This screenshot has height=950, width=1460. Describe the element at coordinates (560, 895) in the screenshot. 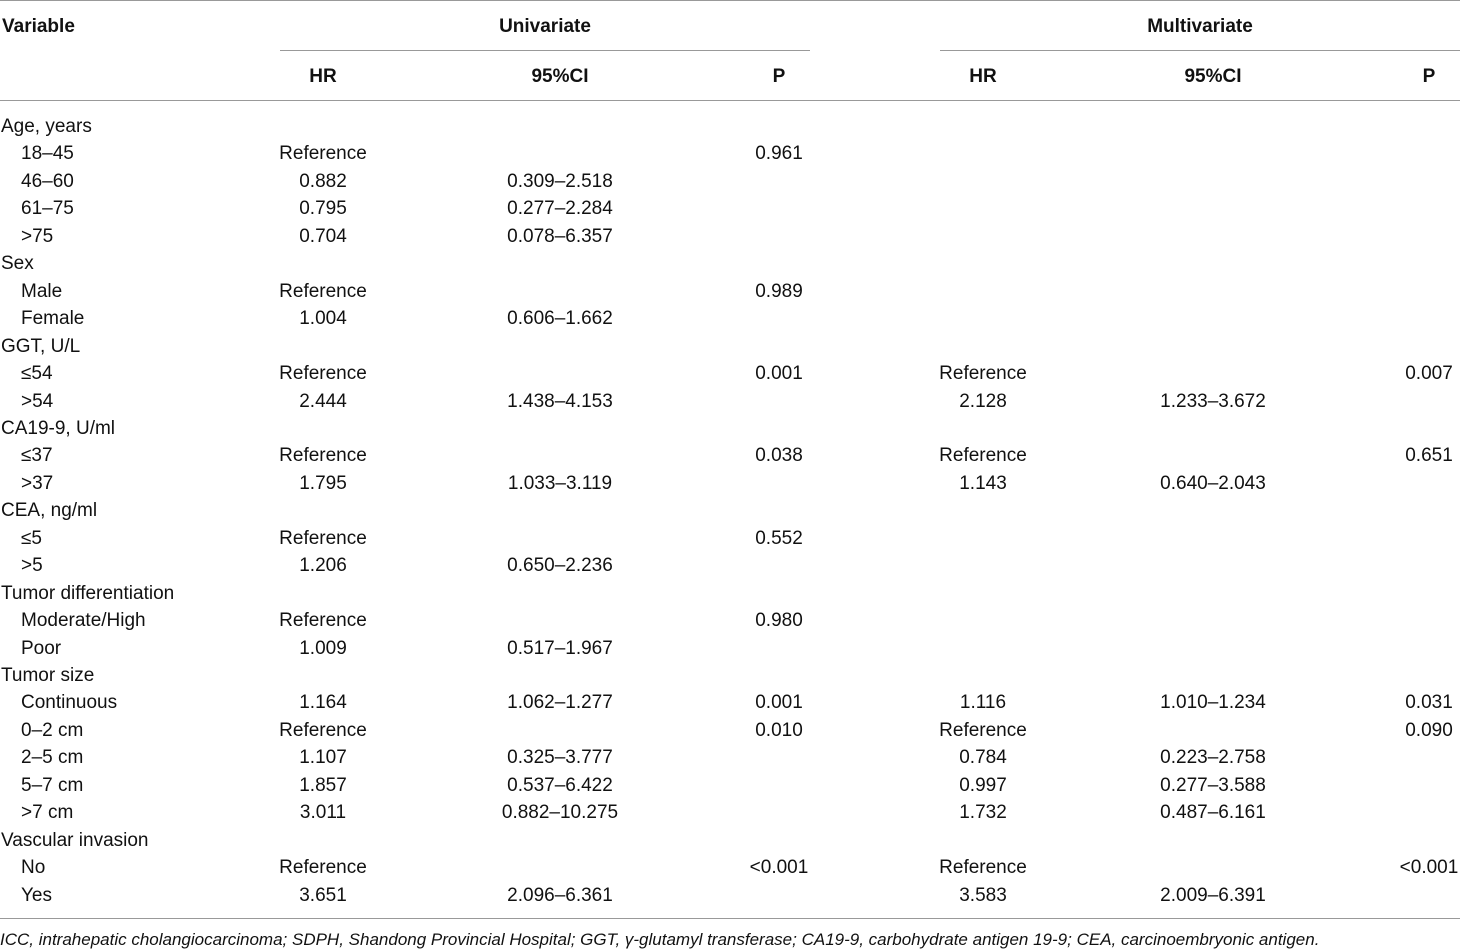

I see `univariate-ci-cell: 2.096–6.361` at that location.